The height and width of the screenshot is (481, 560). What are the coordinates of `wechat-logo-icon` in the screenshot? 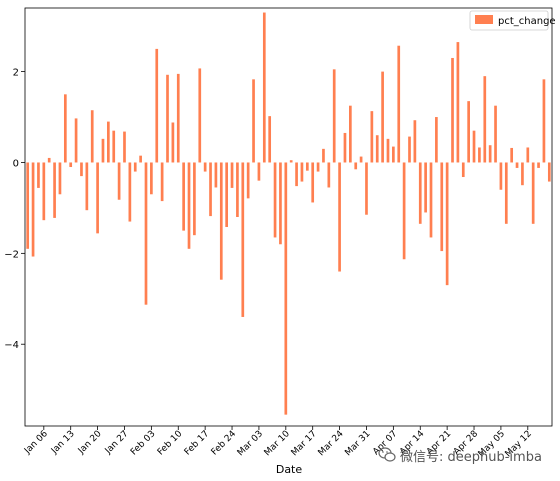 It's located at (387, 454).